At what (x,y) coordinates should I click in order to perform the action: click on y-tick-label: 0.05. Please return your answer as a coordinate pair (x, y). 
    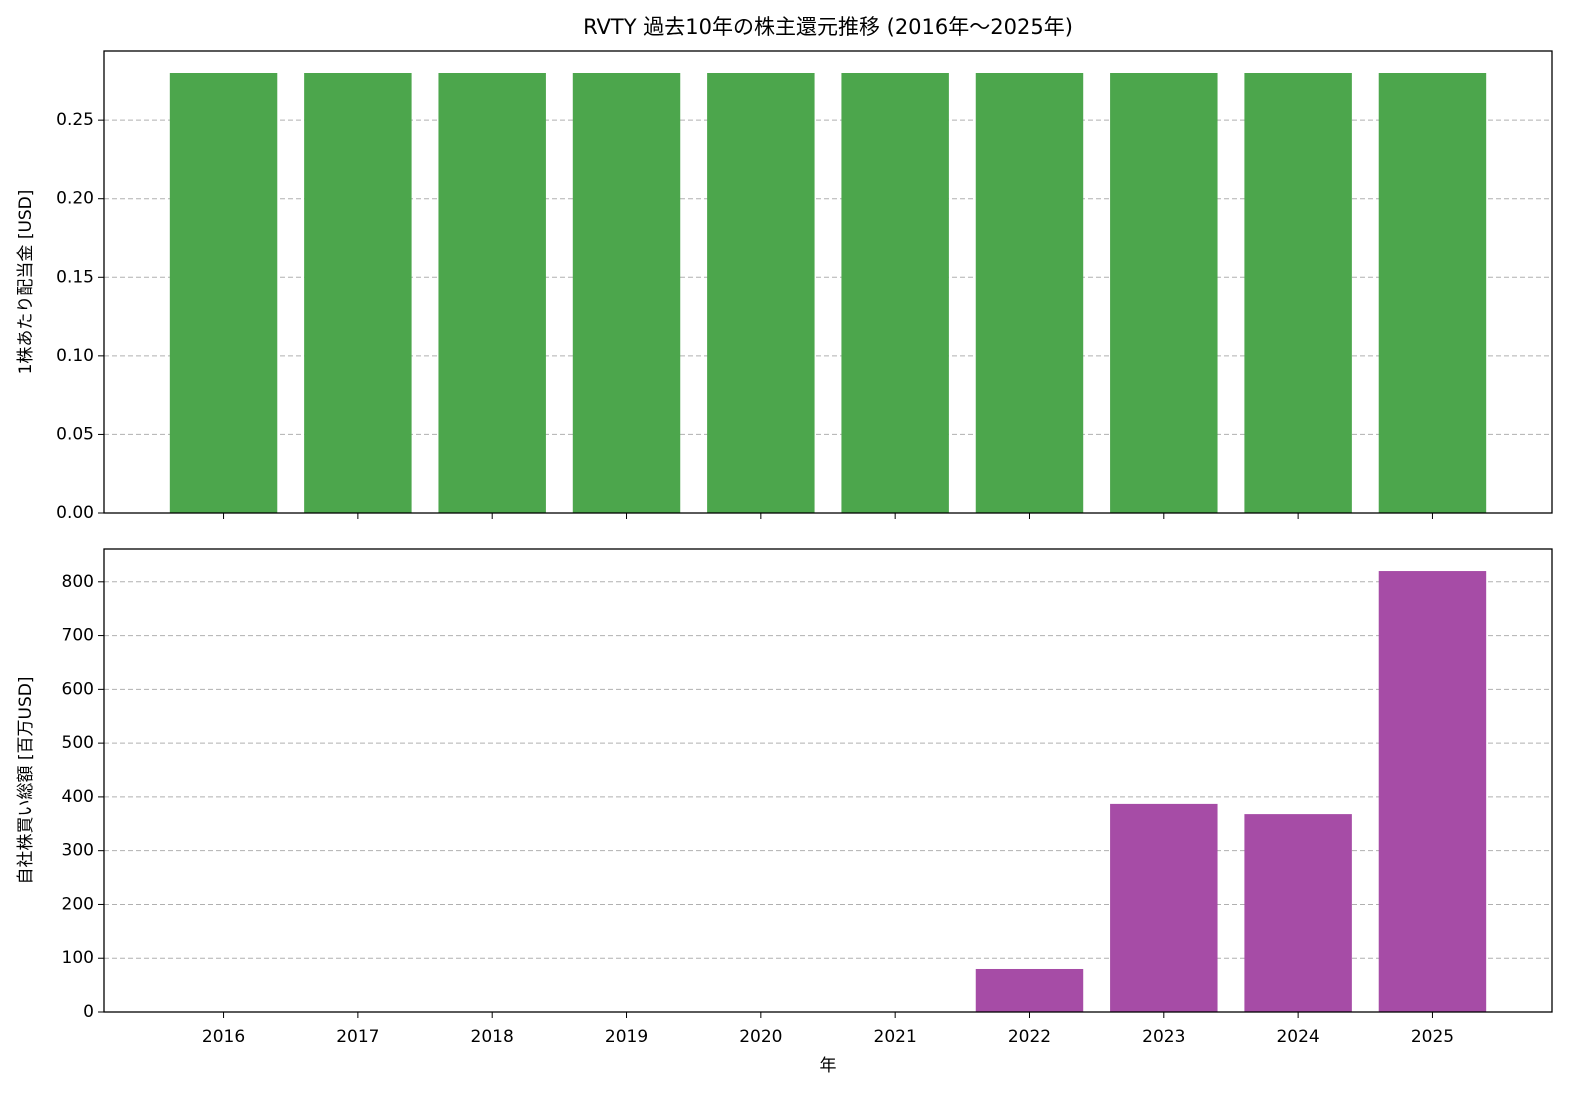
    Looking at the image, I should click on (75, 434).